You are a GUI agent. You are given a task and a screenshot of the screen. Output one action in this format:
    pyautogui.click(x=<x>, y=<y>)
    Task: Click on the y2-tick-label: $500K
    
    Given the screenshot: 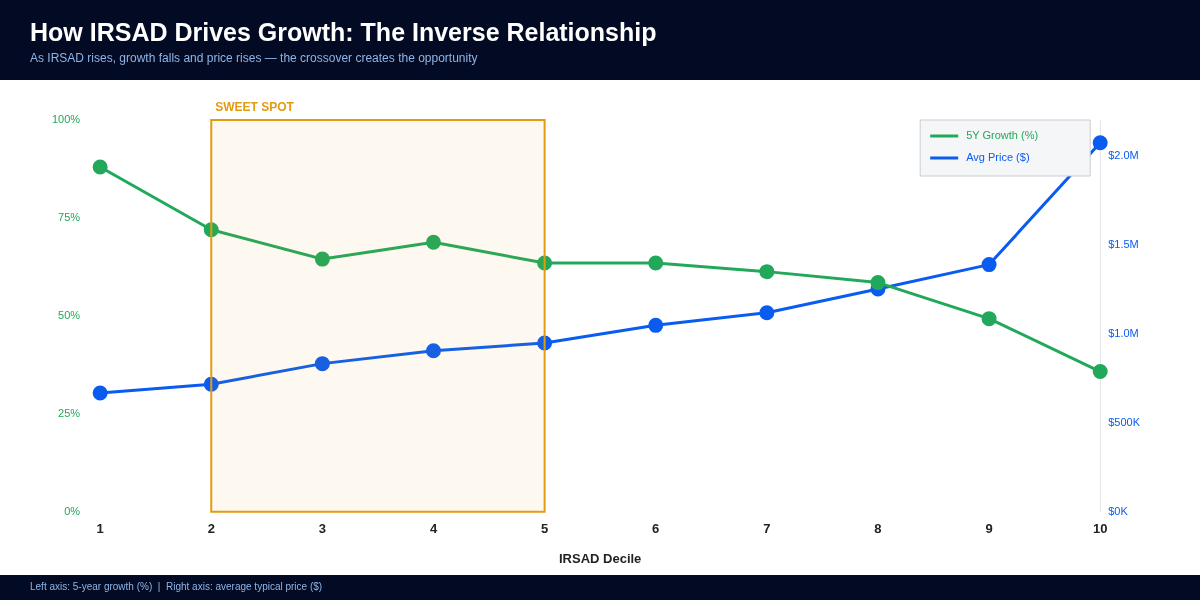 What is the action you would take?
    pyautogui.click(x=1124, y=421)
    